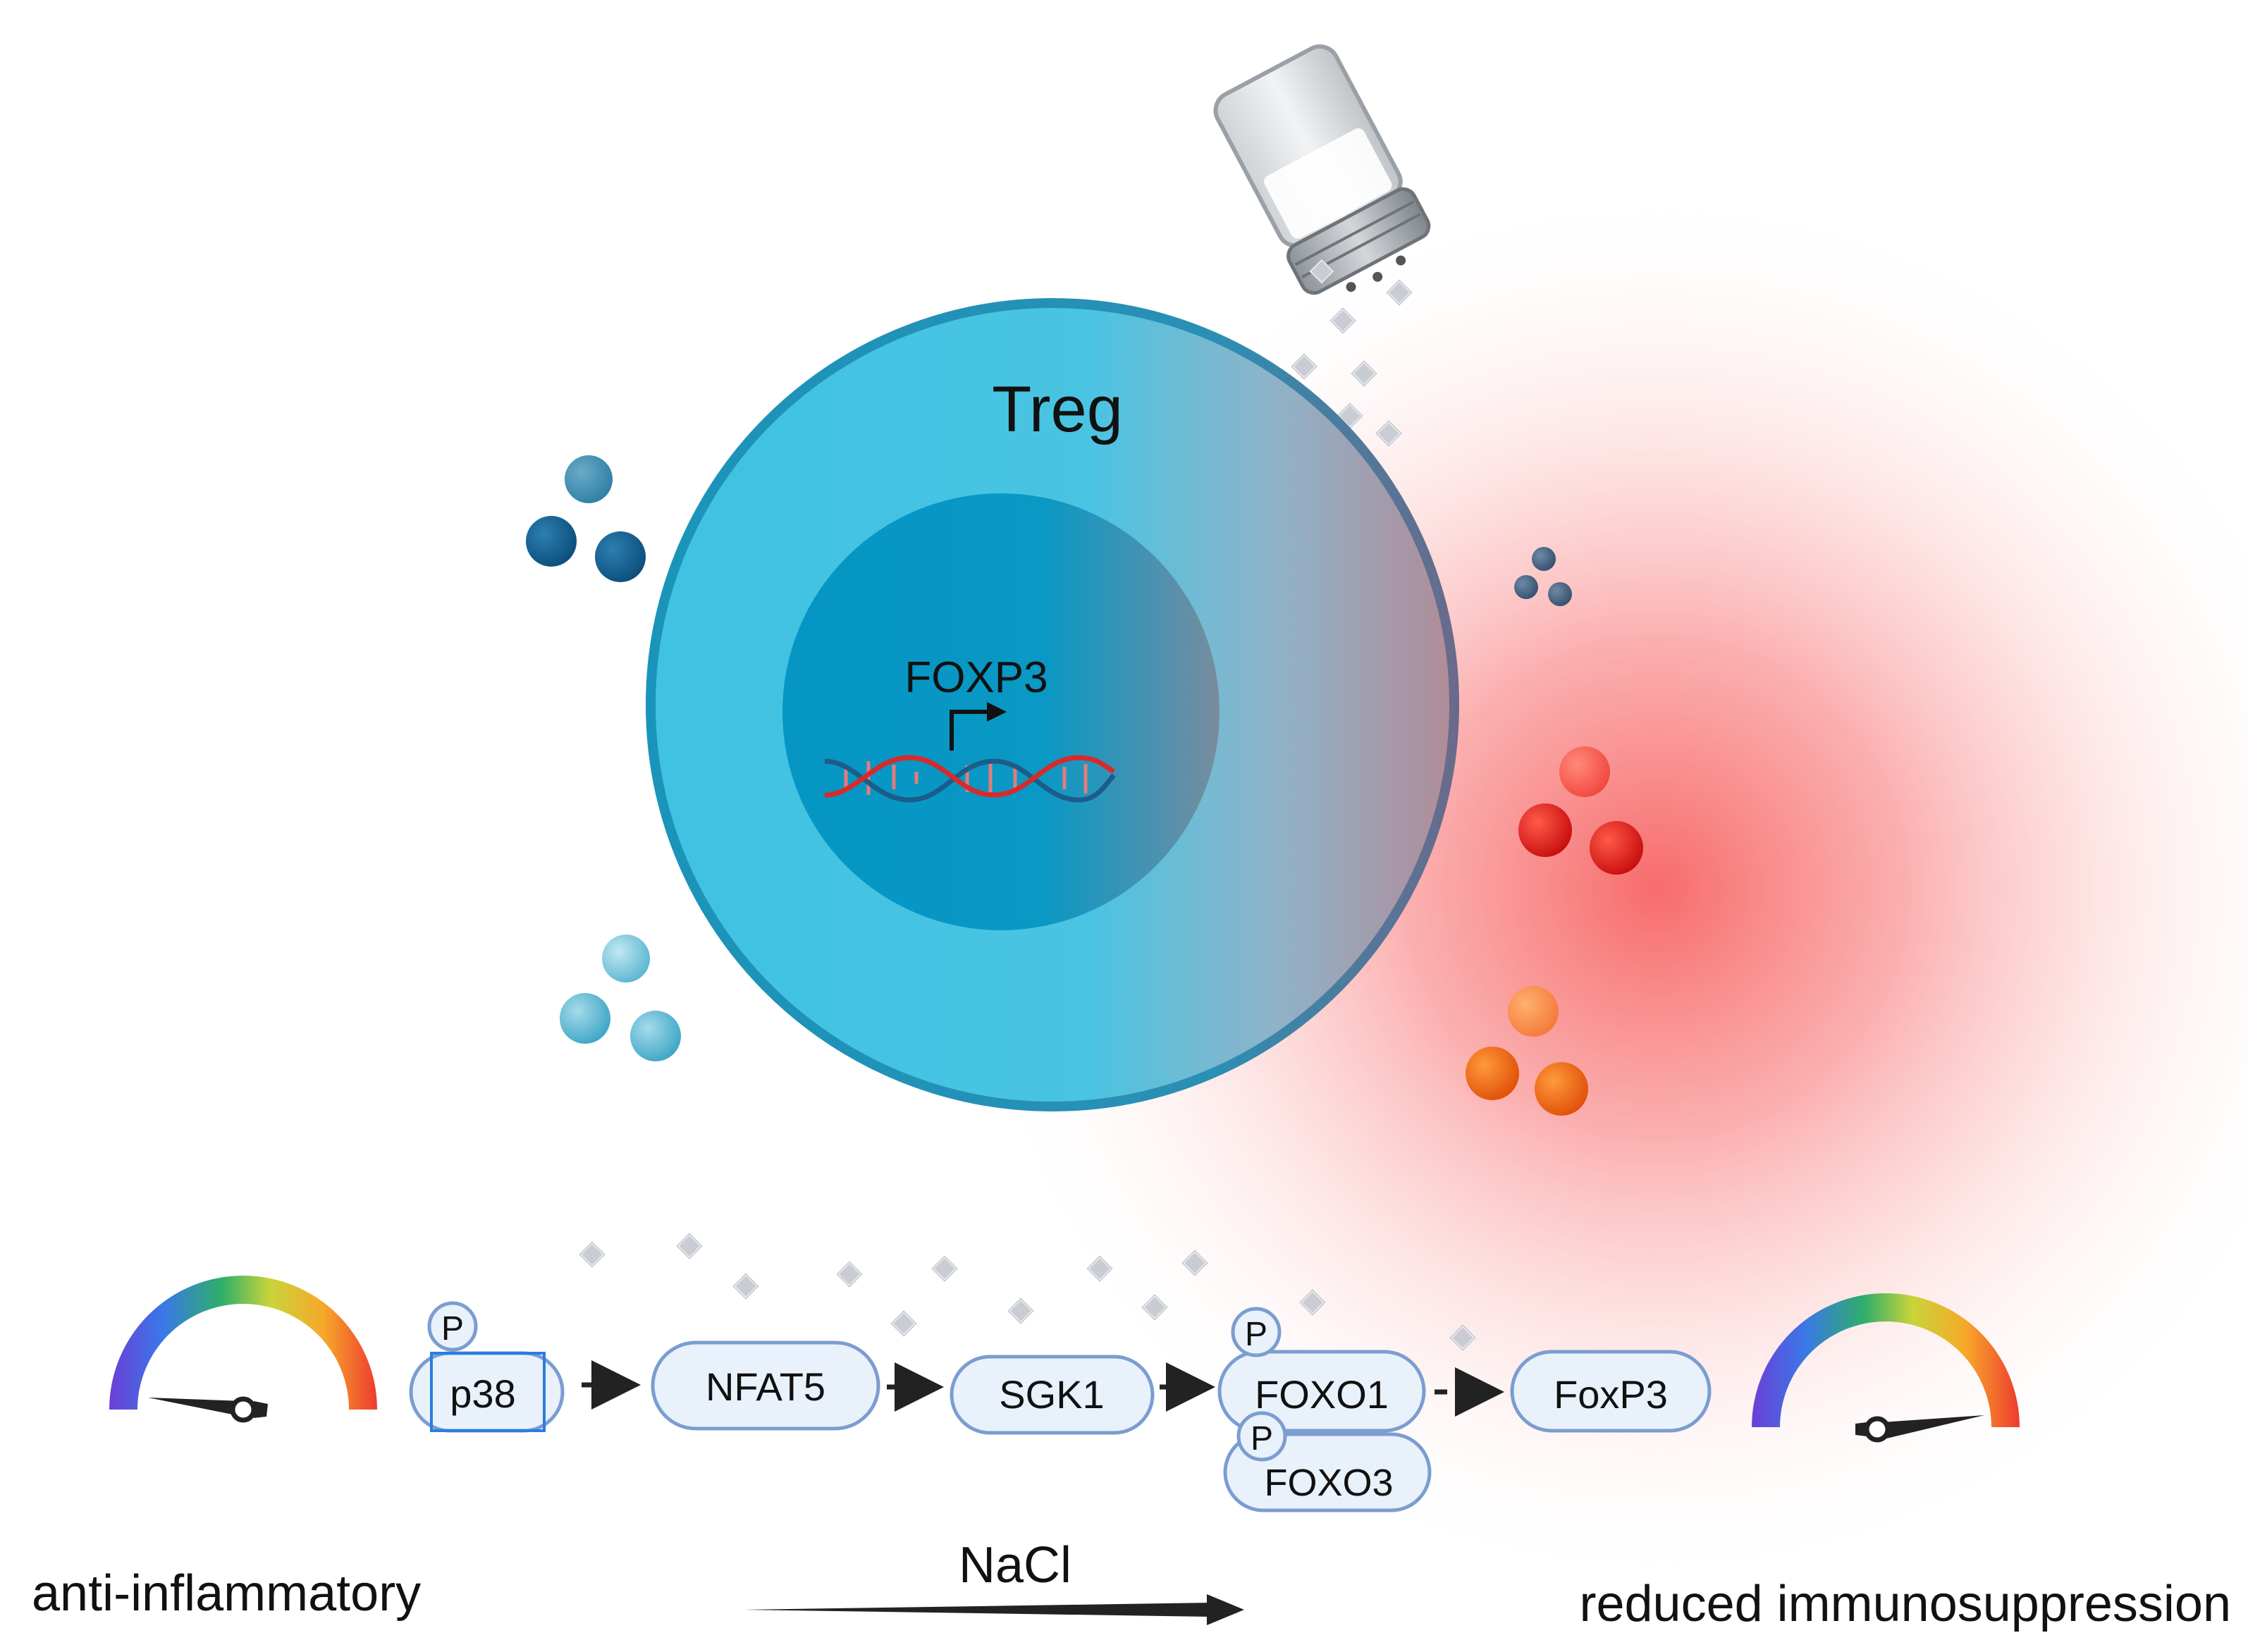  I want to click on pathway-node-foxp3: FoxP3, so click(1611, 1391).